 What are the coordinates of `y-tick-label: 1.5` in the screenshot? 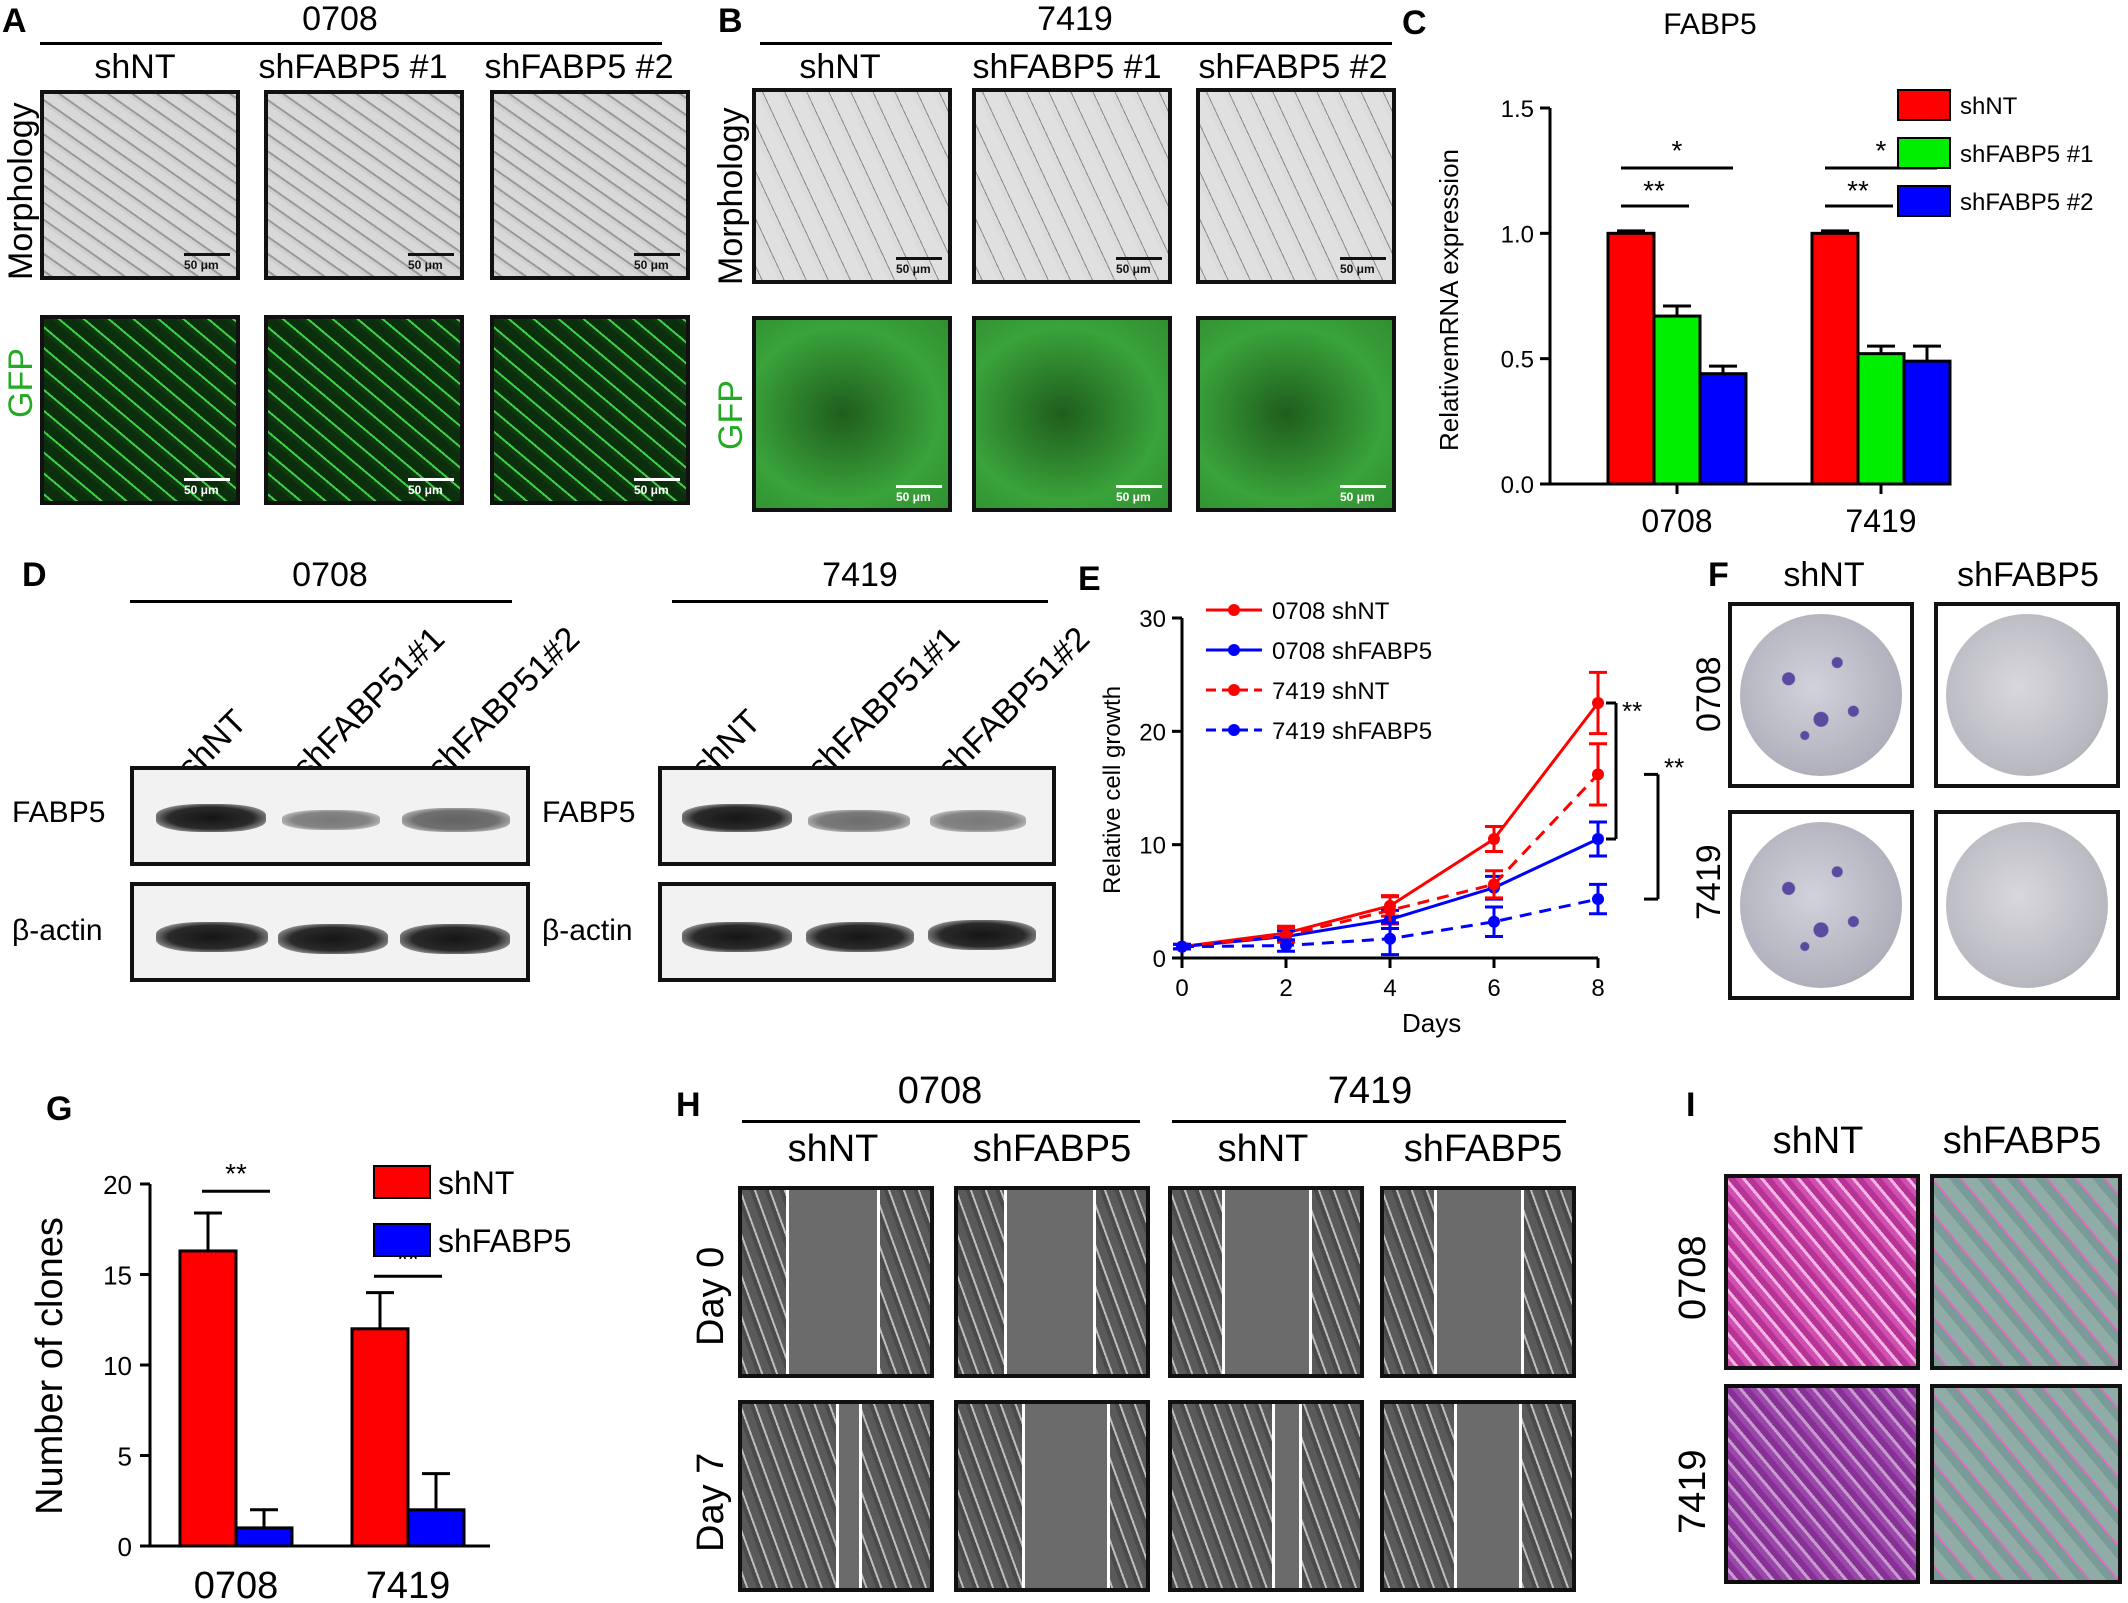 It's located at (1517, 109).